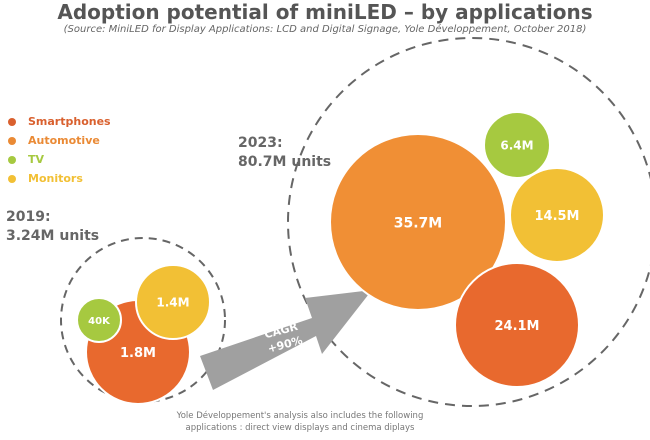 The height and width of the screenshot is (440, 650). I want to click on legend-item-monitors: Monitors, so click(59, 178).